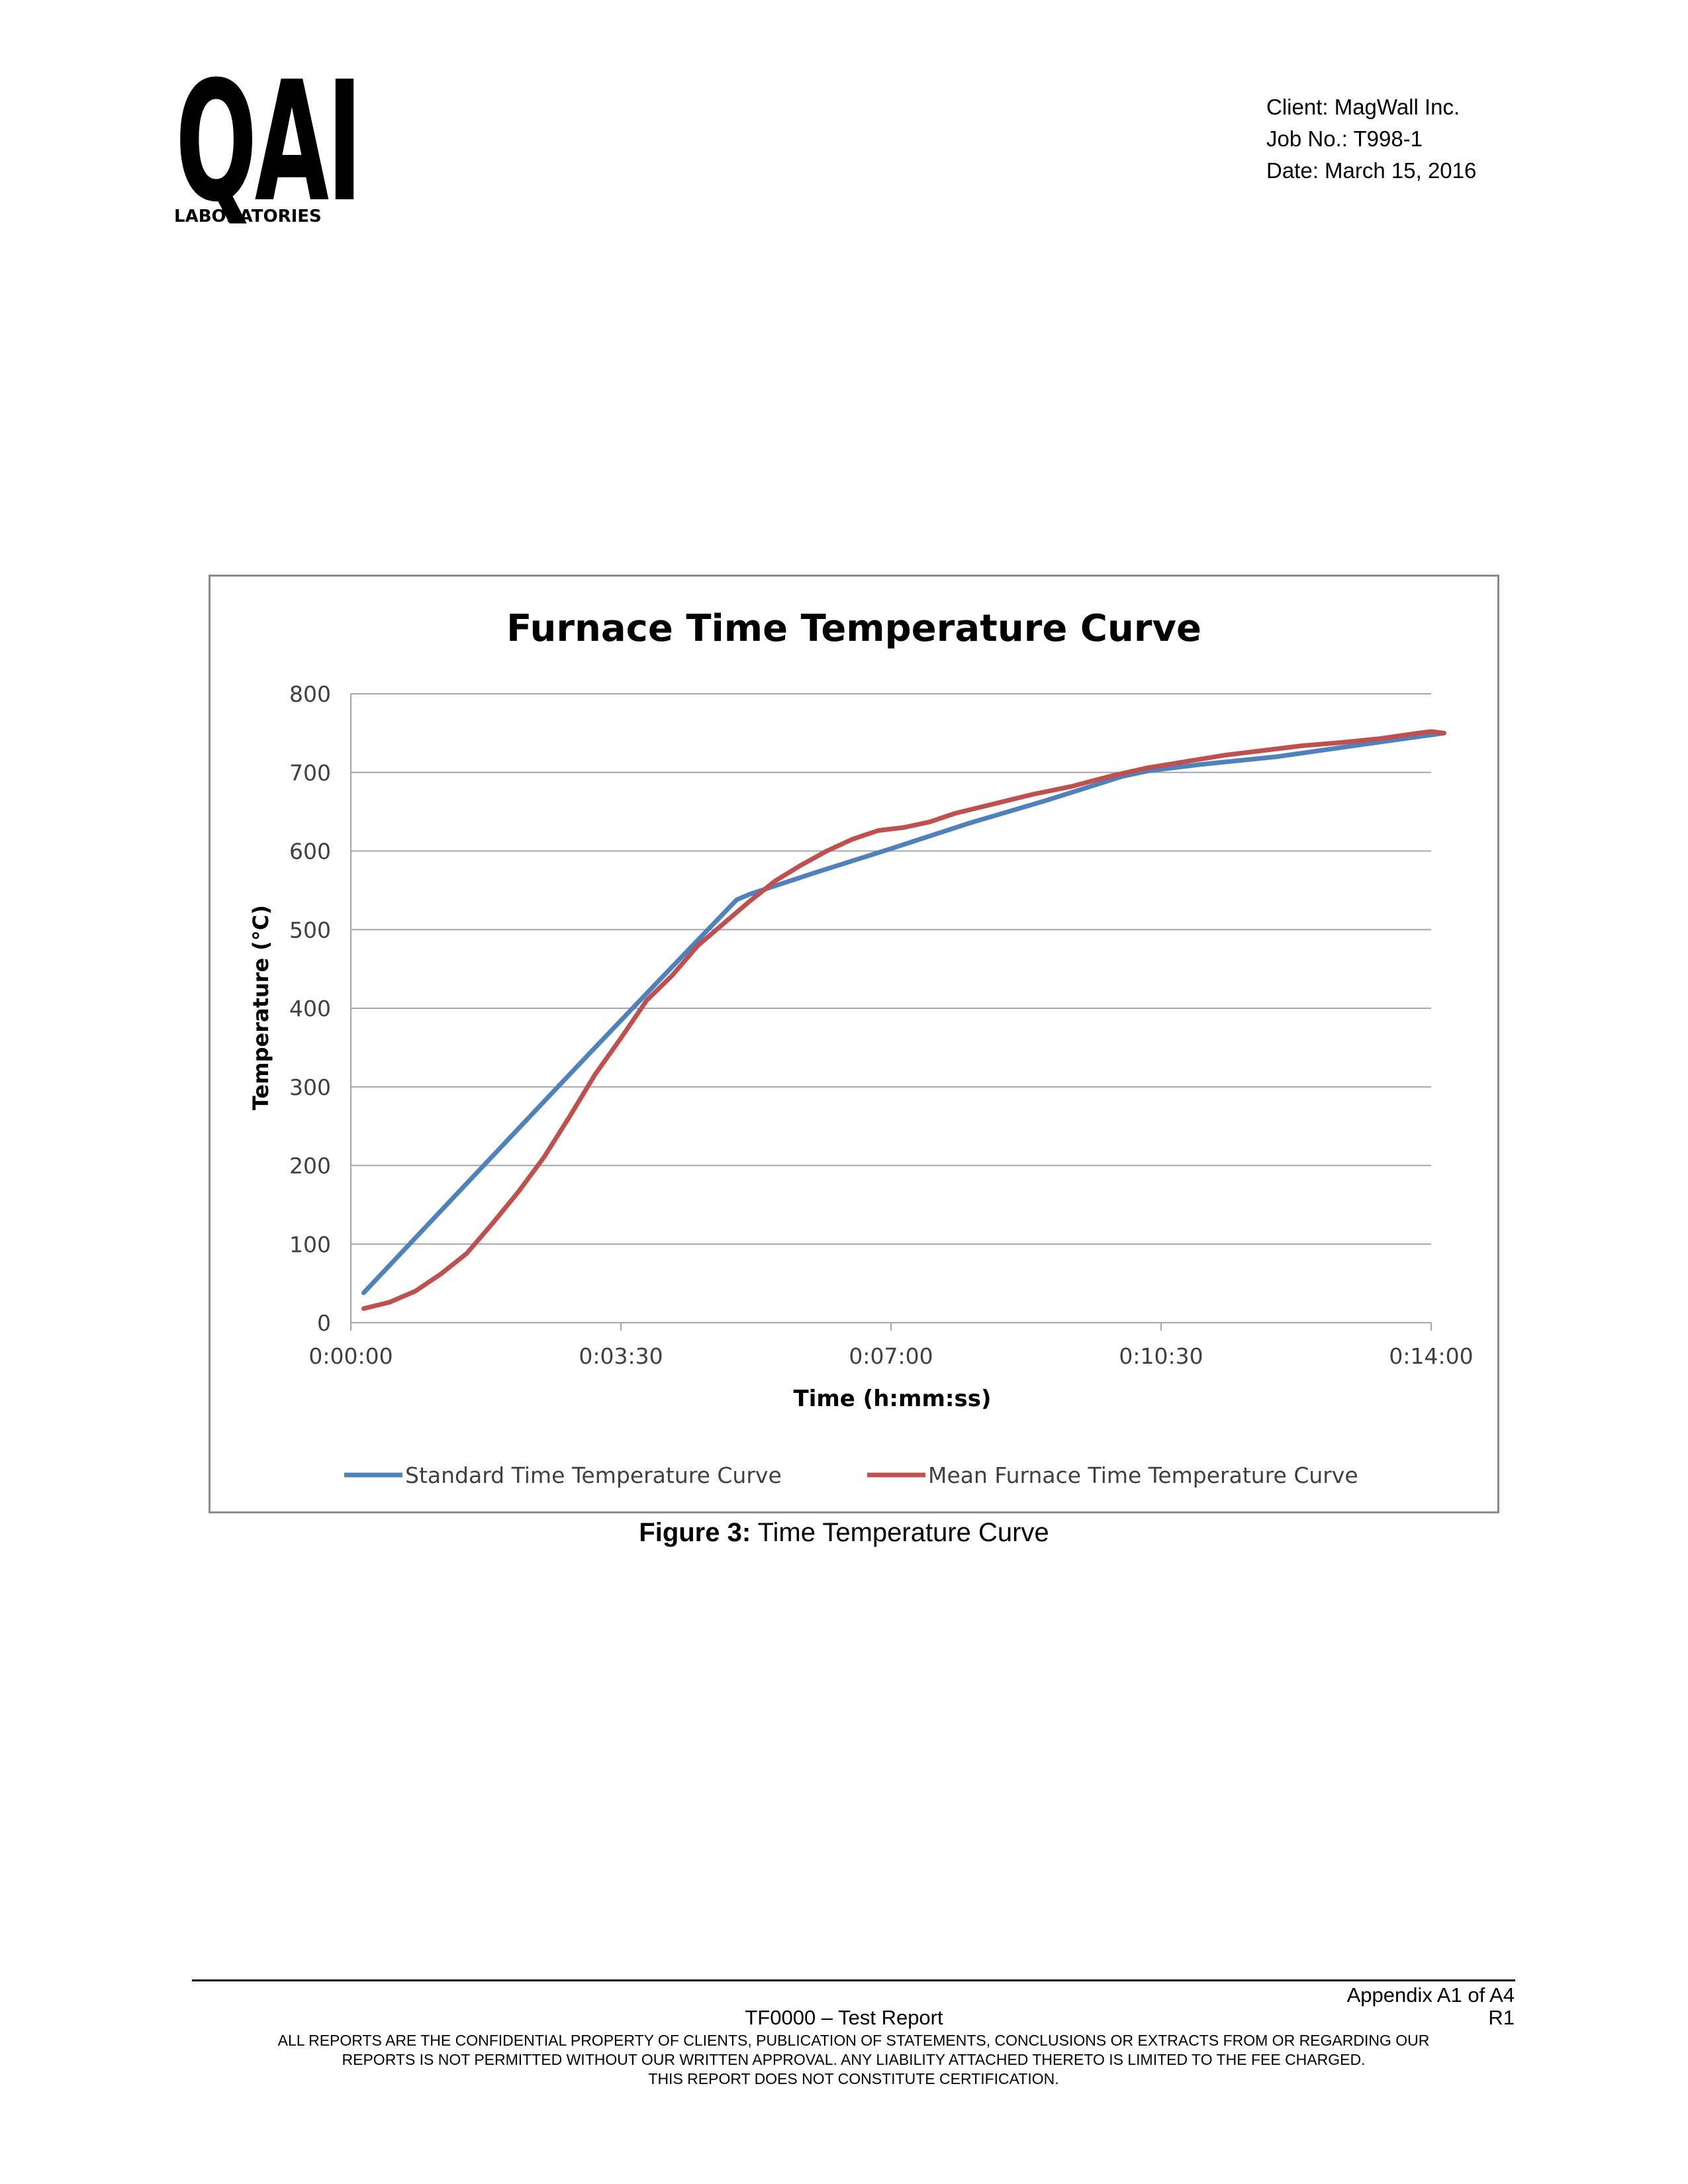 The image size is (1688, 2184). Describe the element at coordinates (1161, 1356) in the screenshot. I see `x-tick-label: 0:10:30` at that location.